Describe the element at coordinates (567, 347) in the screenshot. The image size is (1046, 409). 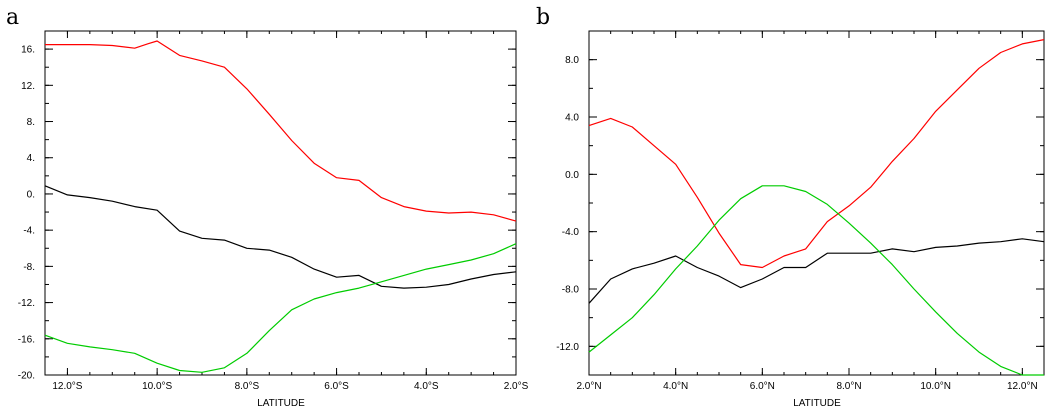
I see `panel-b-y-tick-label: -12.0` at that location.